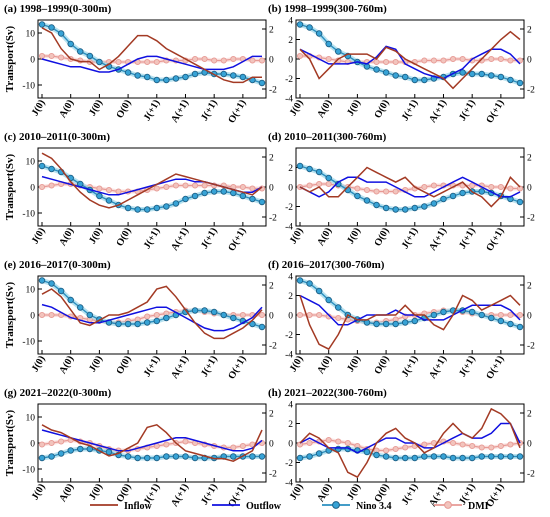  I want to click on legend-swatch-marker, so click(448, 505).